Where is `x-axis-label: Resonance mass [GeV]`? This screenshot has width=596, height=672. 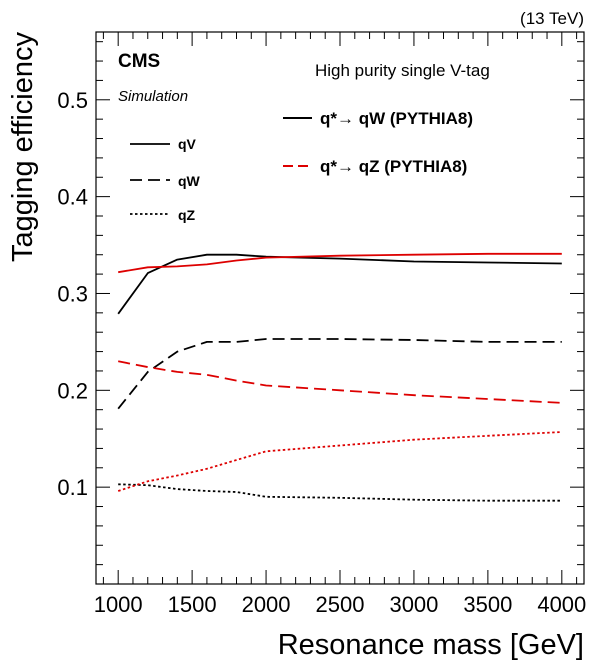
x-axis-label: Resonance mass [GeV] is located at coordinates (431, 645).